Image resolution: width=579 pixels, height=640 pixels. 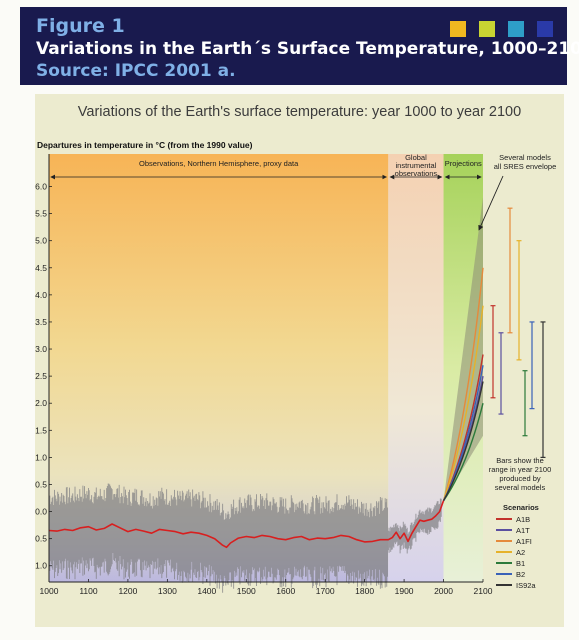 I want to click on x-tick-label: 1300, so click(x=167, y=591).